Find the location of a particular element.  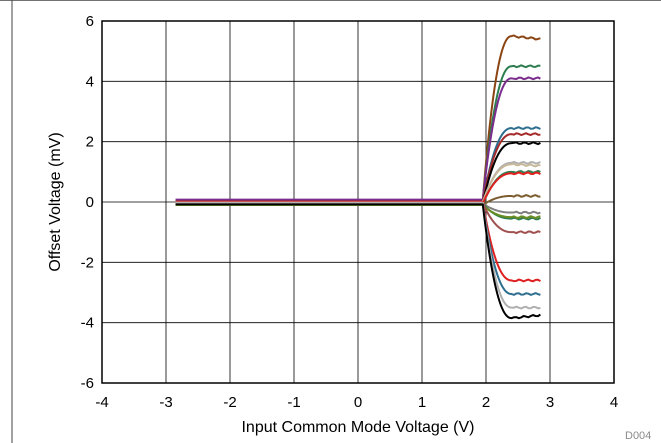

y-tick-label: 0 is located at coordinates (90, 202).